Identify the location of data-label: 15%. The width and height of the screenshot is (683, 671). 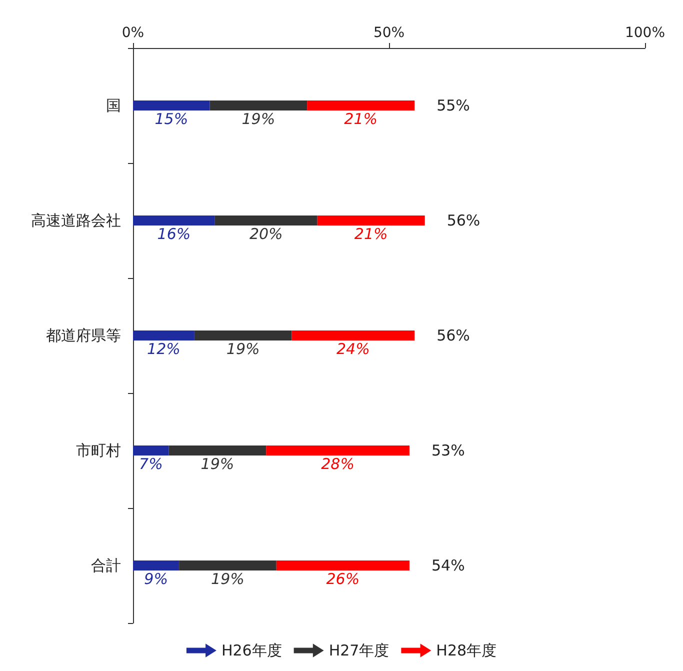
(171, 119).